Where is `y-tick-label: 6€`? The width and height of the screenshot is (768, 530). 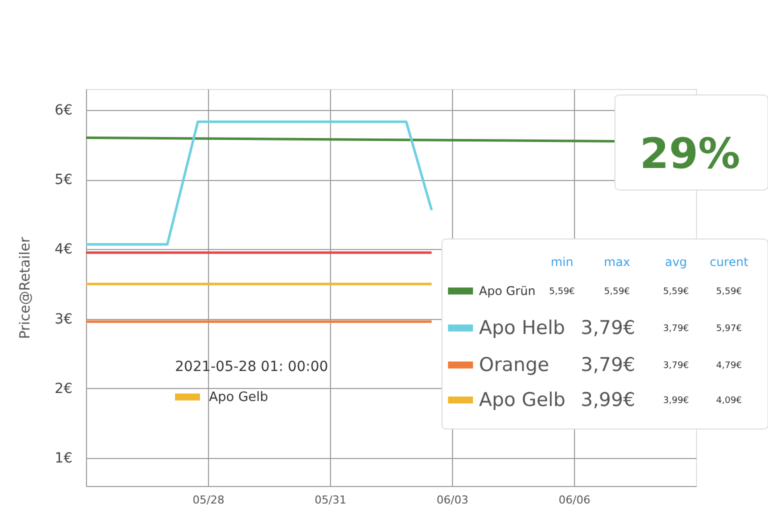
y-tick-label: 6€ is located at coordinates (63, 110).